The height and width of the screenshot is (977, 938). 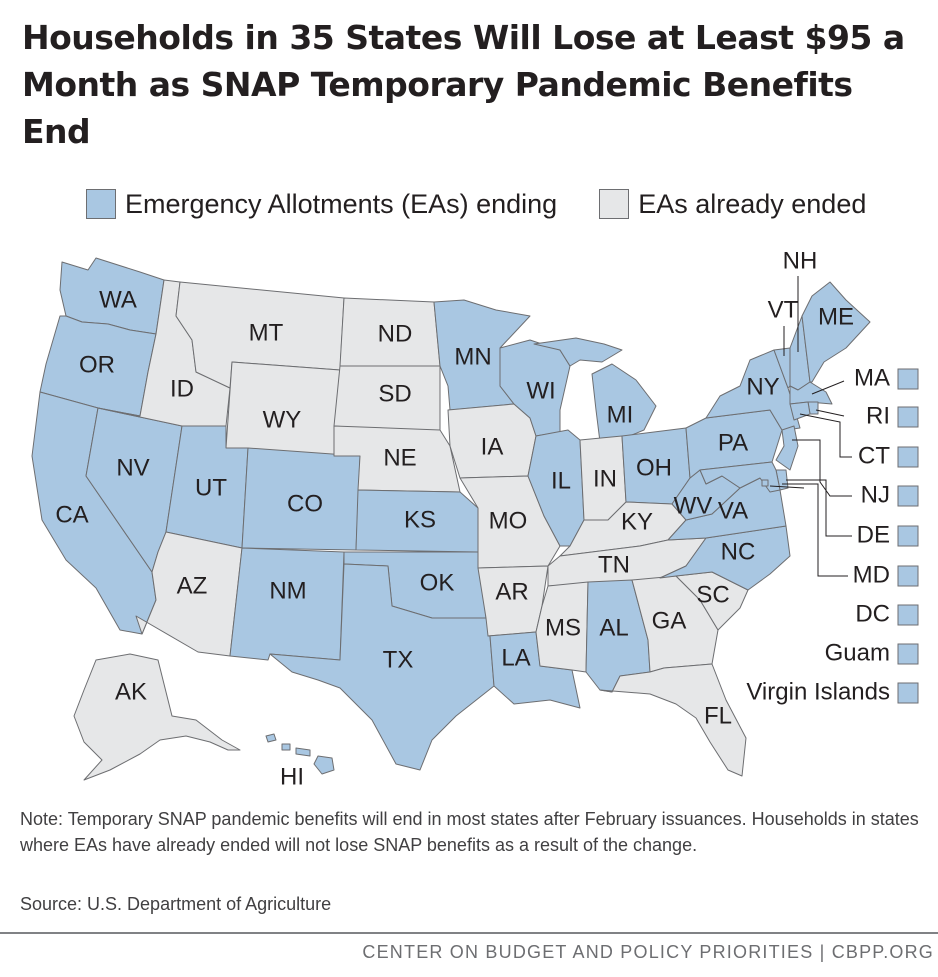 What do you see at coordinates (131, 691) in the screenshot?
I see `state-label-ak: AK` at bounding box center [131, 691].